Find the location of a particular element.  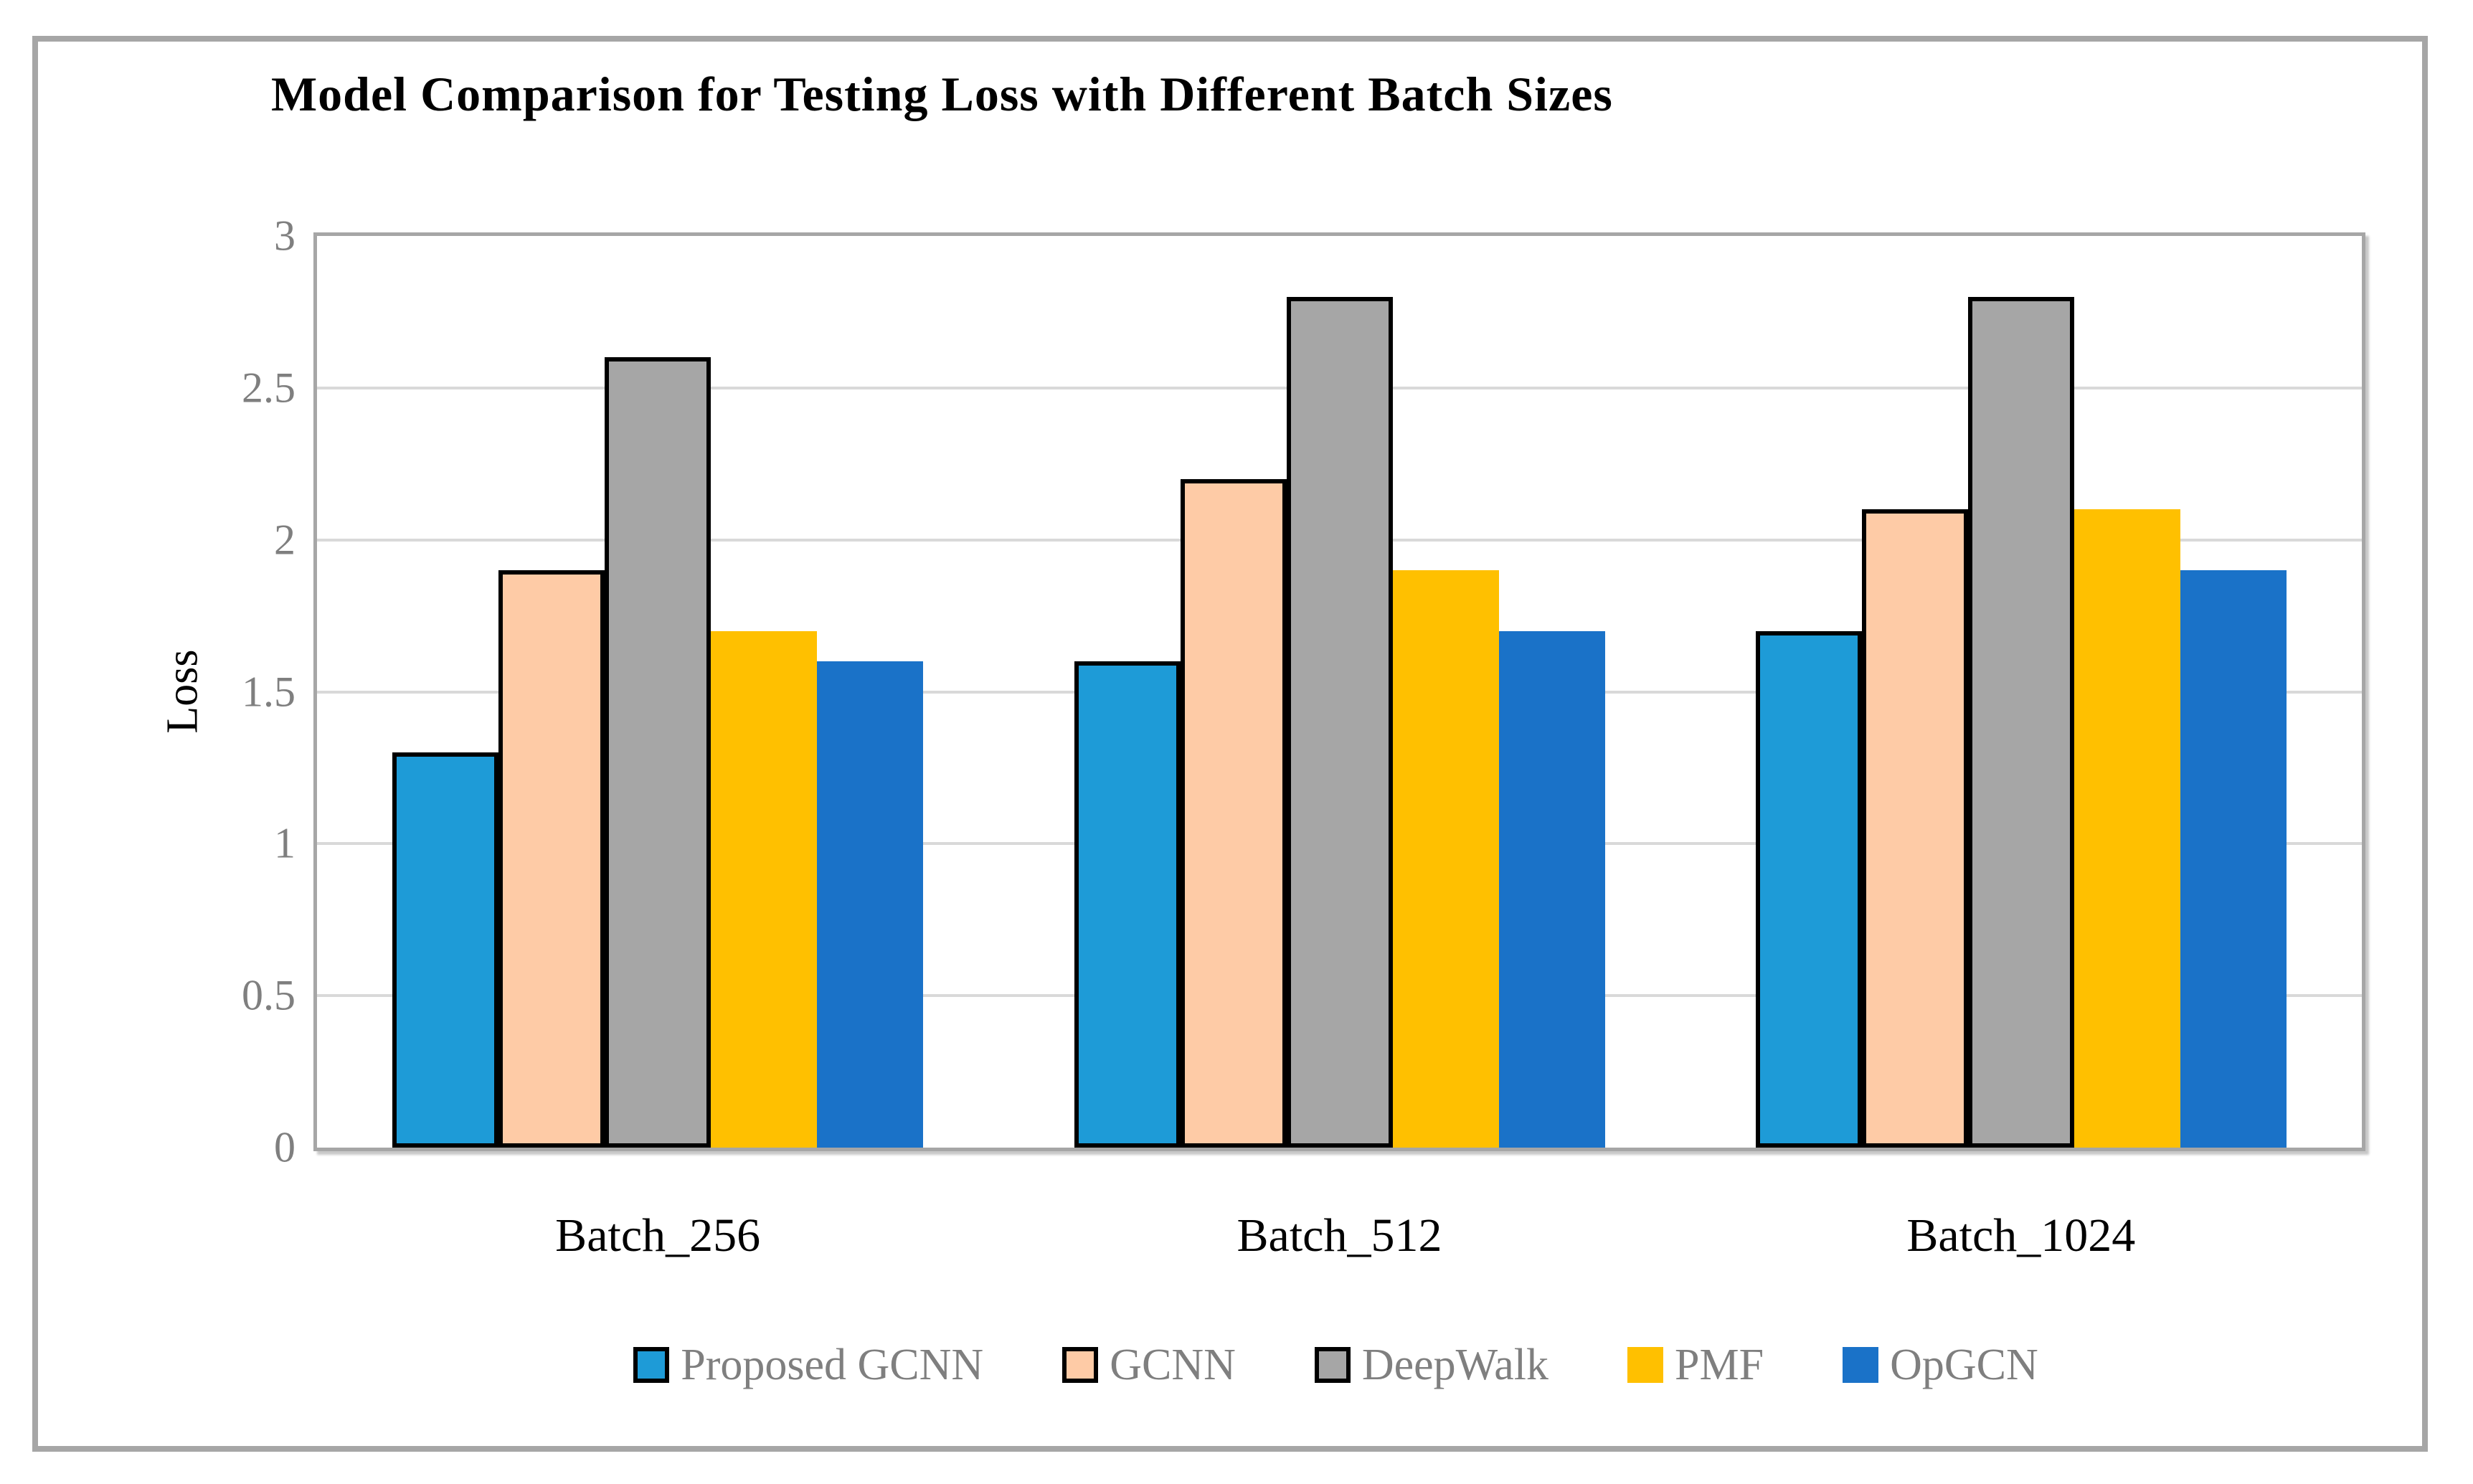

legend-item-opgcn: OpGCN is located at coordinates (1940, 1365).